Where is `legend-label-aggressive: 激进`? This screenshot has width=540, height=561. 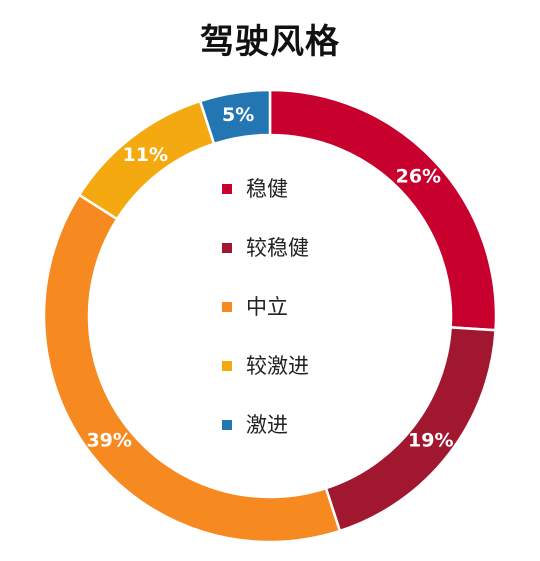 legend-label-aggressive: 激进 is located at coordinates (267, 425).